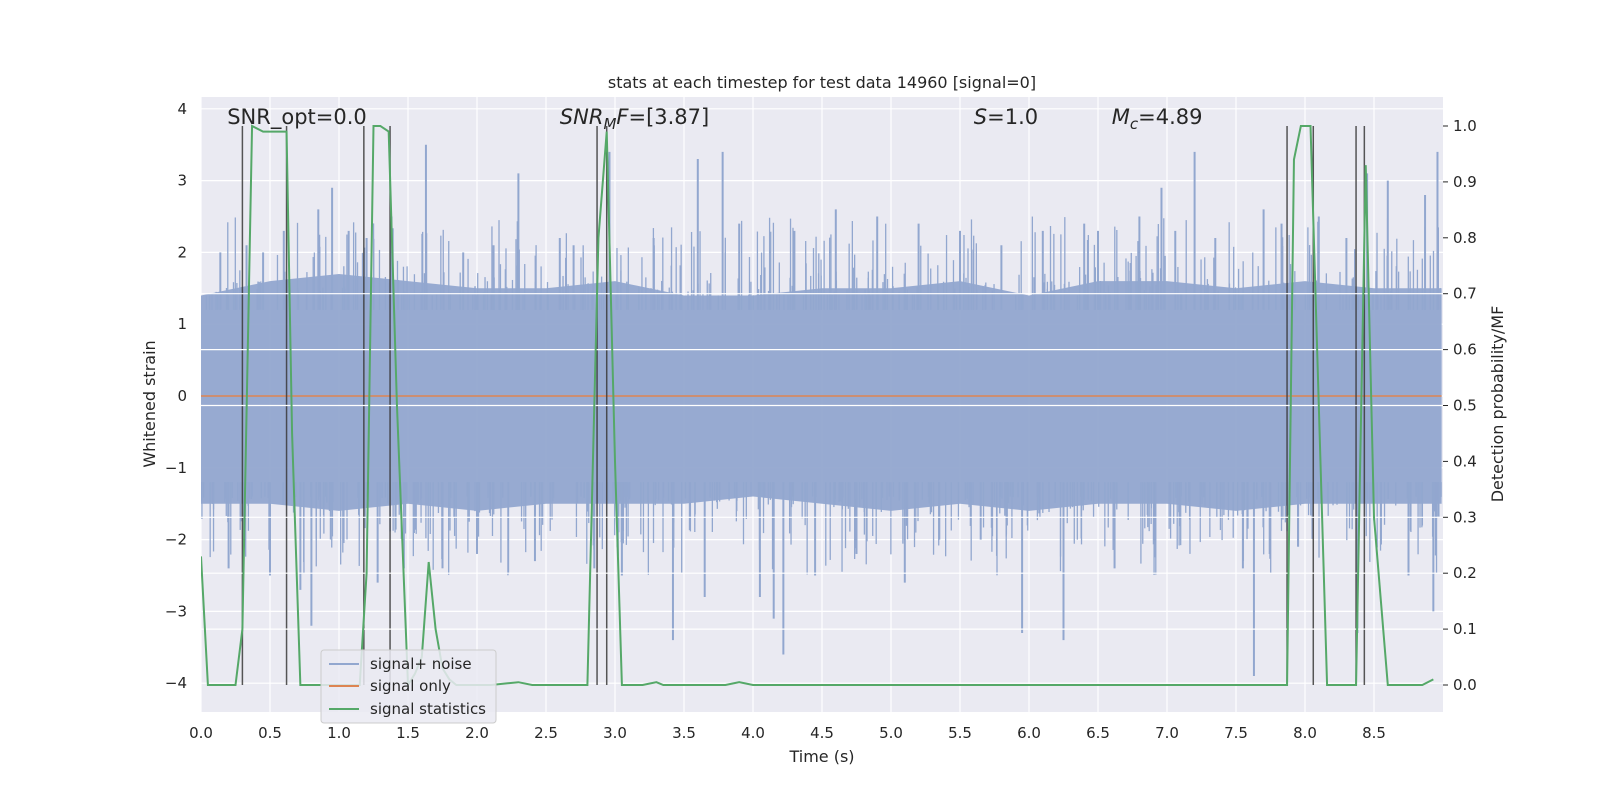  I want to click on y2-tick-label: 0.5, so click(1465, 406).